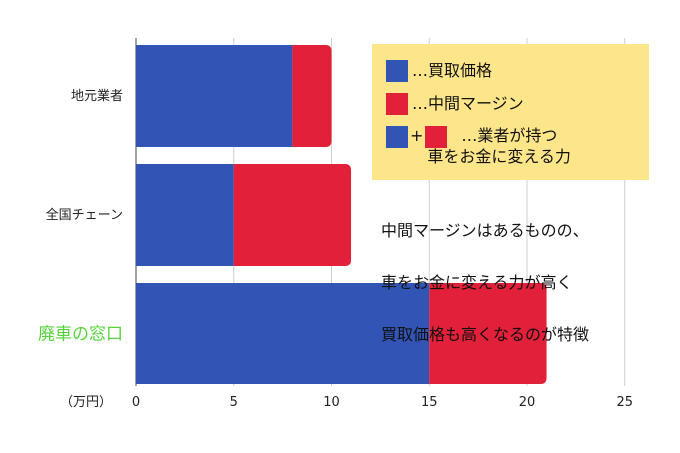 Image resolution: width=680 pixels, height=453 pixels. Describe the element at coordinates (417, 135) in the screenshot. I see `legend-plus: +` at that location.